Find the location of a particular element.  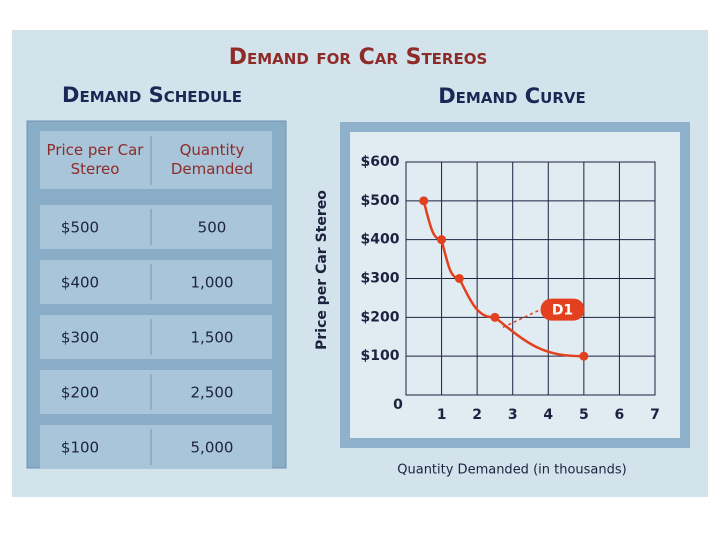

cell-text: $400 is located at coordinates (80, 283).